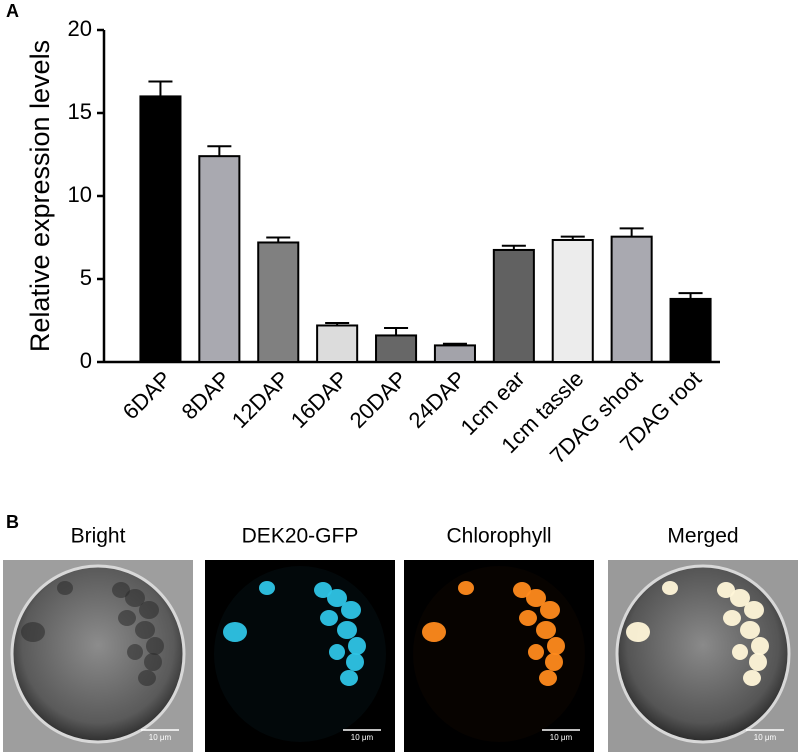 Image resolution: width=800 pixels, height=755 pixels. What do you see at coordinates (147, 395) in the screenshot?
I see `x-tick-label: 6DAP` at bounding box center [147, 395].